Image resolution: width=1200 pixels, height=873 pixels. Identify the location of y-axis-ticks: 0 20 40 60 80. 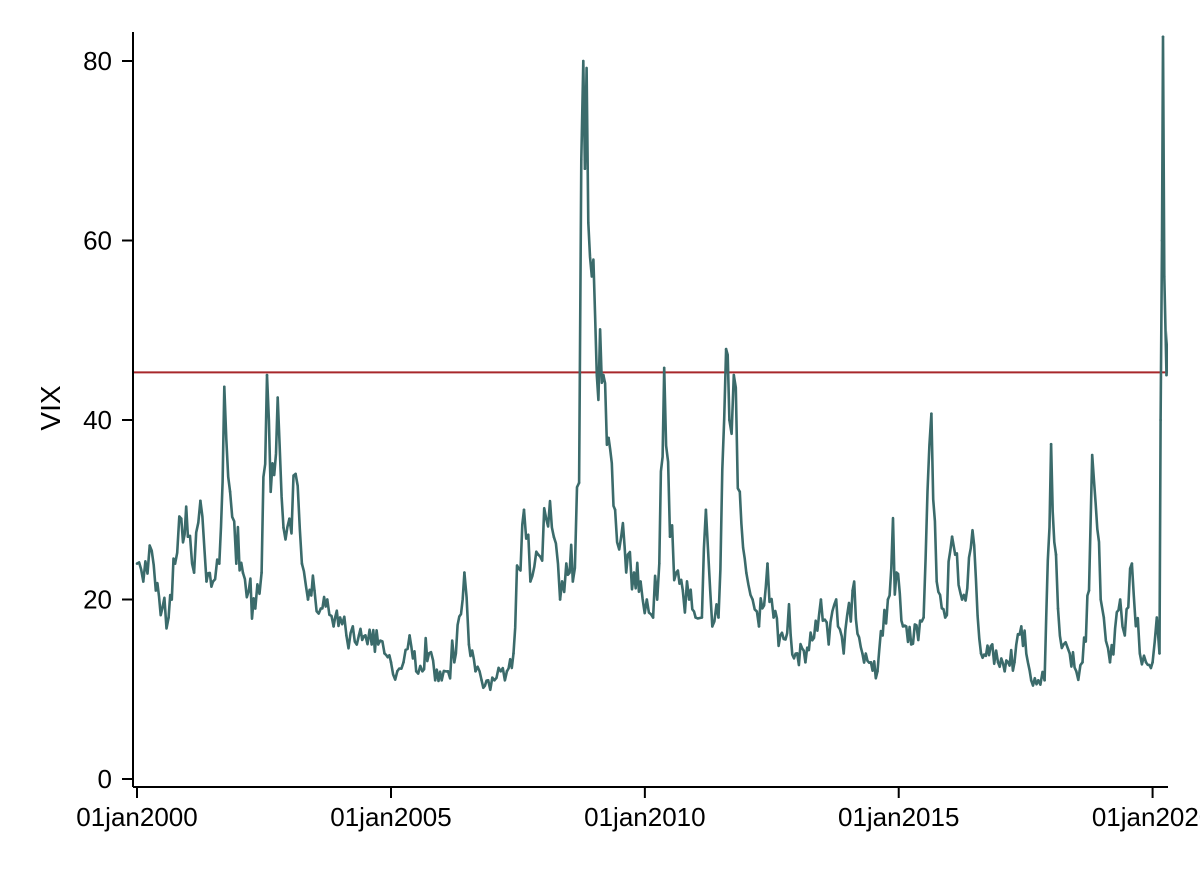
(108, 420).